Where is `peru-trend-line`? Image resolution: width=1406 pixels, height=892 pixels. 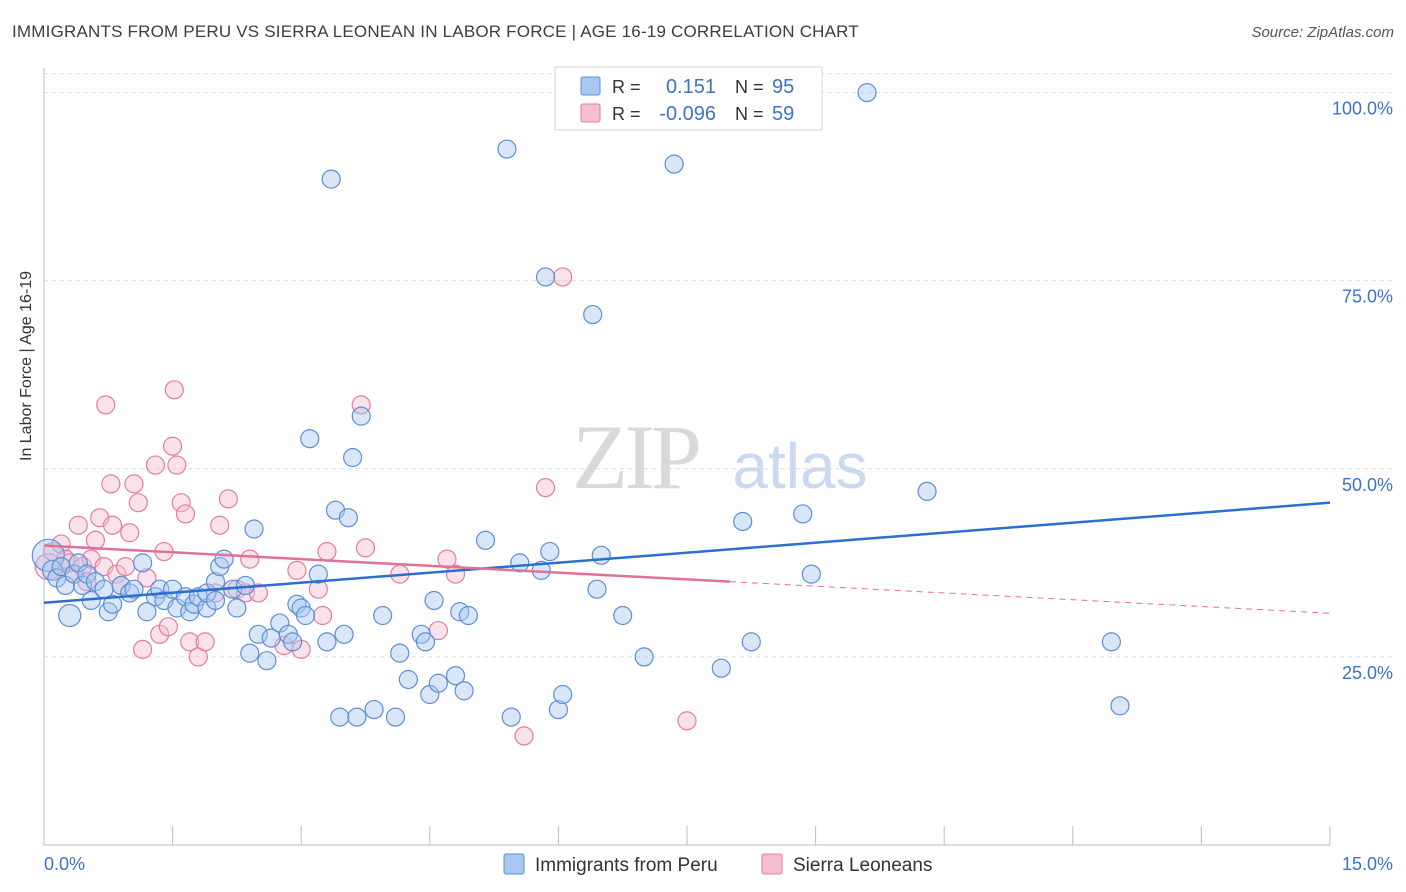
peru-trend-line is located at coordinates (687, 552).